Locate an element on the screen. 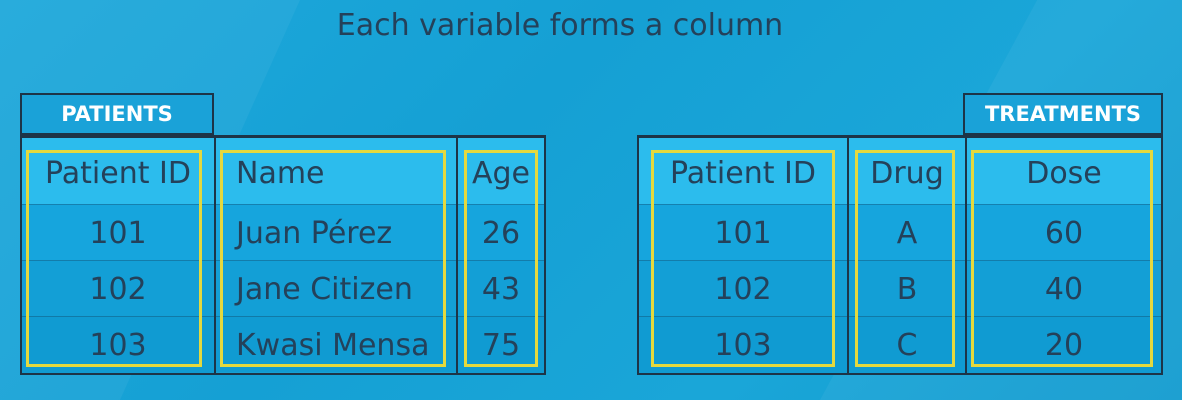 Image resolution: width=1182 pixels, height=400 pixels. patients-column-patient-id: Patient ID 101 102 103 is located at coordinates (118, 255).